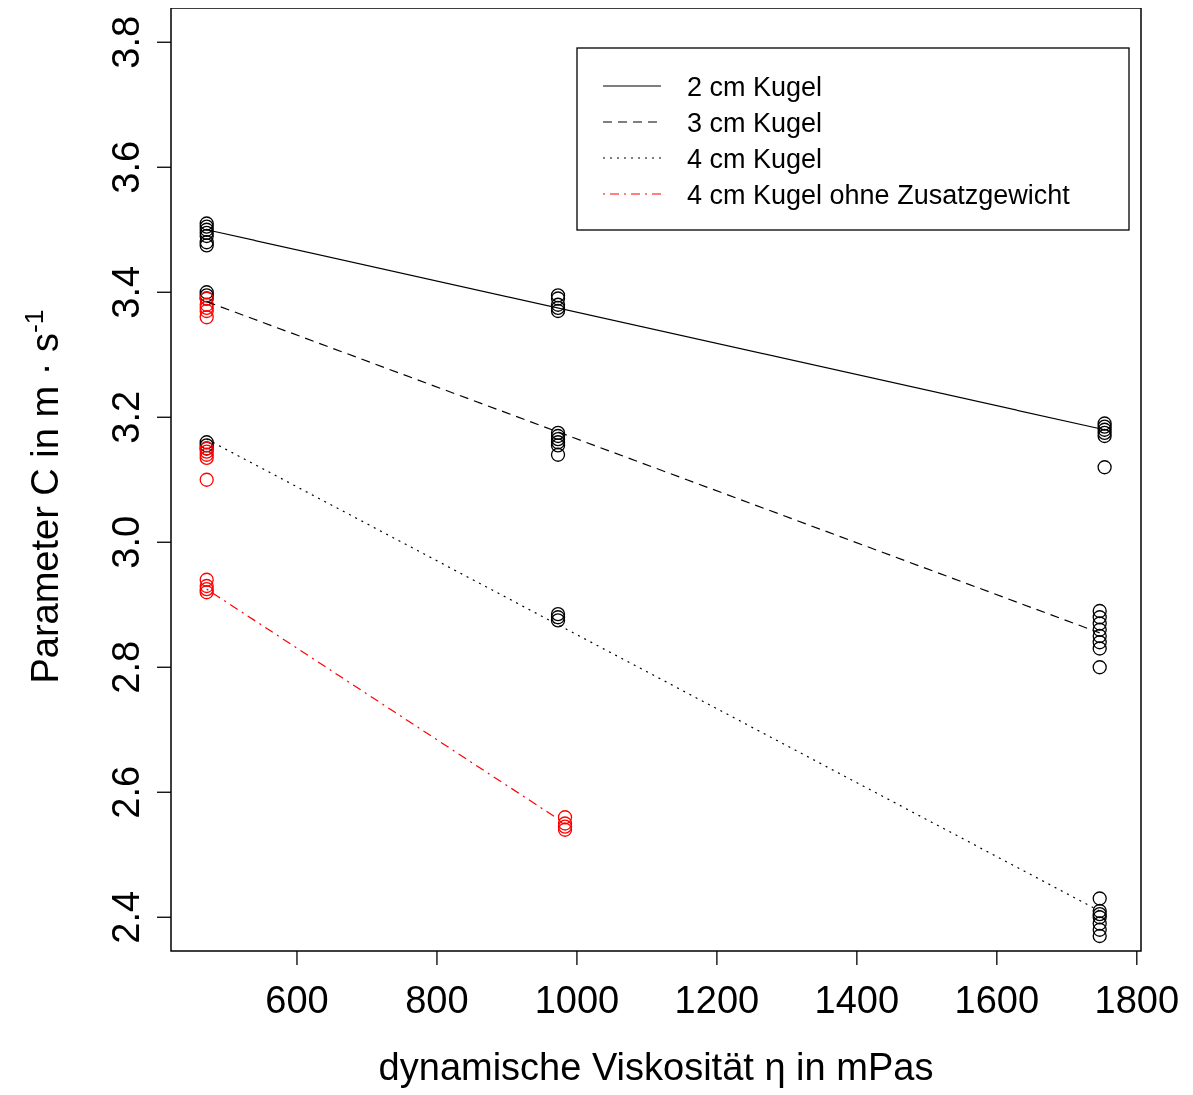  Describe the element at coordinates (1137, 1000) in the screenshot. I see `x-tick-label: 1800` at that location.